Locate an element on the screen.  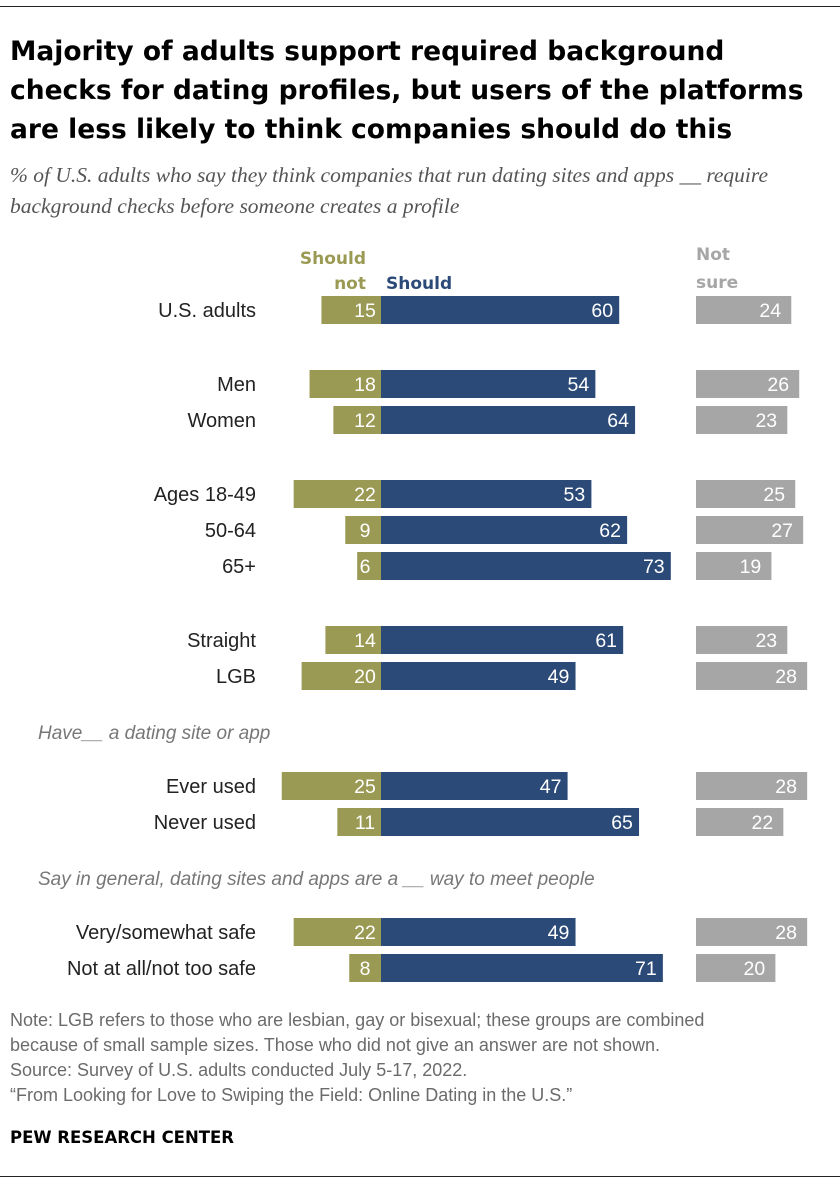
row-label: Men is located at coordinates (236, 385).